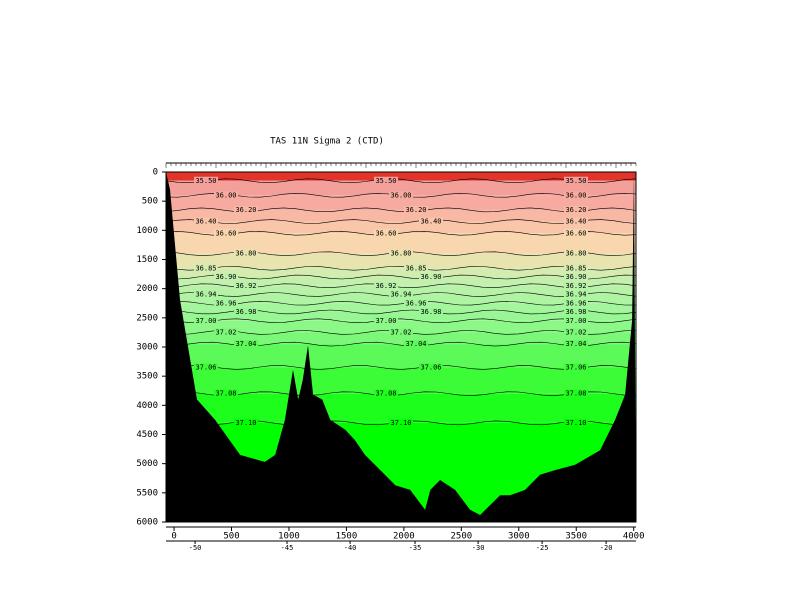 This screenshot has width=792, height=616. I want to click on lon-tick-label: -35, so click(415, 548).